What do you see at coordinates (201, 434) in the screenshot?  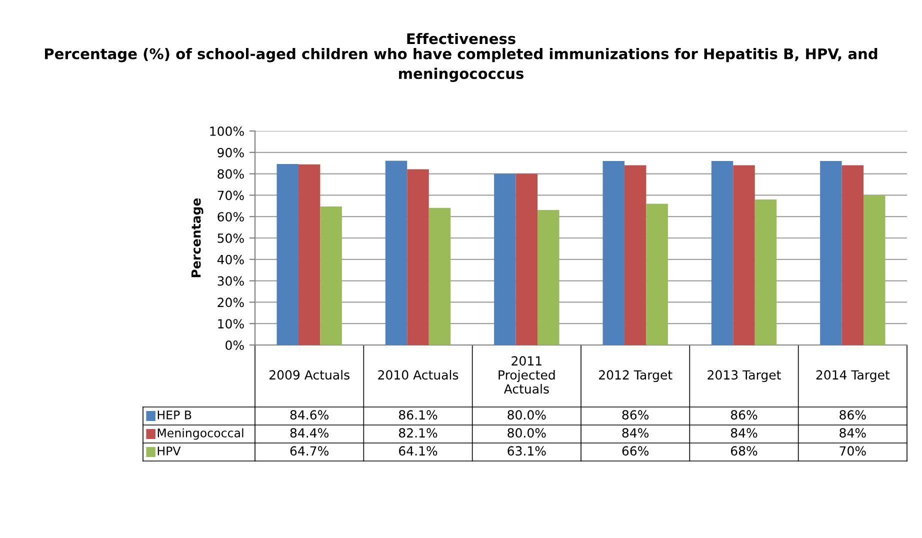 I see `legend-label: Meningococcal` at bounding box center [201, 434].